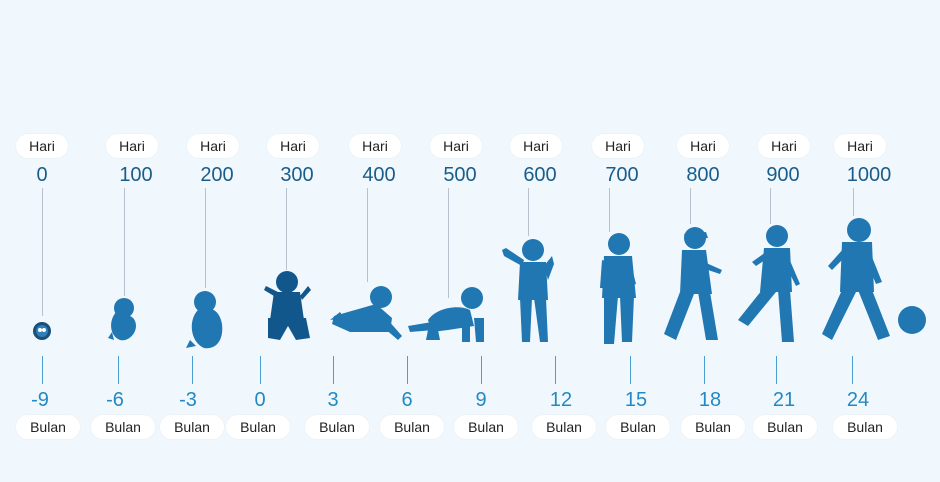 The image size is (940, 482). What do you see at coordinates (783, 175) in the screenshot?
I see `day-value-9: 900` at bounding box center [783, 175].